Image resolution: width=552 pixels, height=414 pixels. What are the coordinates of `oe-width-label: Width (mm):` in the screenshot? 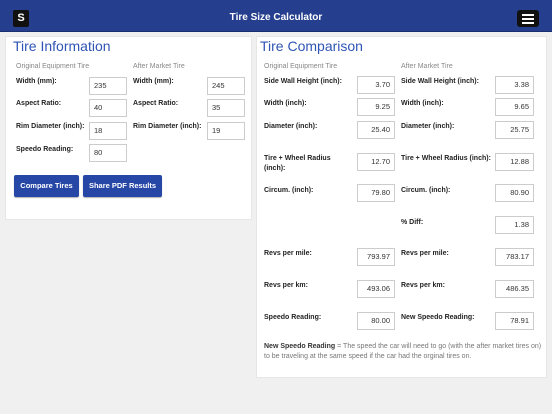 It's located at (36, 81).